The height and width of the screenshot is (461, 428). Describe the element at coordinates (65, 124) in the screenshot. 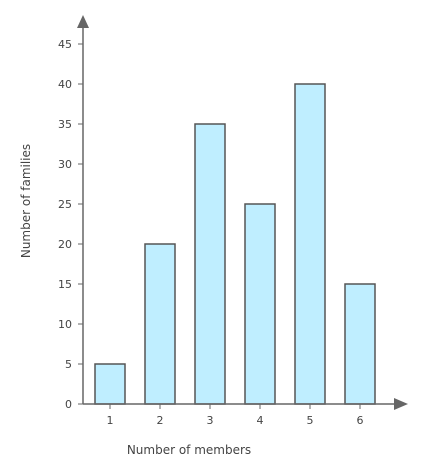

I see `y-tick-label: 35` at that location.